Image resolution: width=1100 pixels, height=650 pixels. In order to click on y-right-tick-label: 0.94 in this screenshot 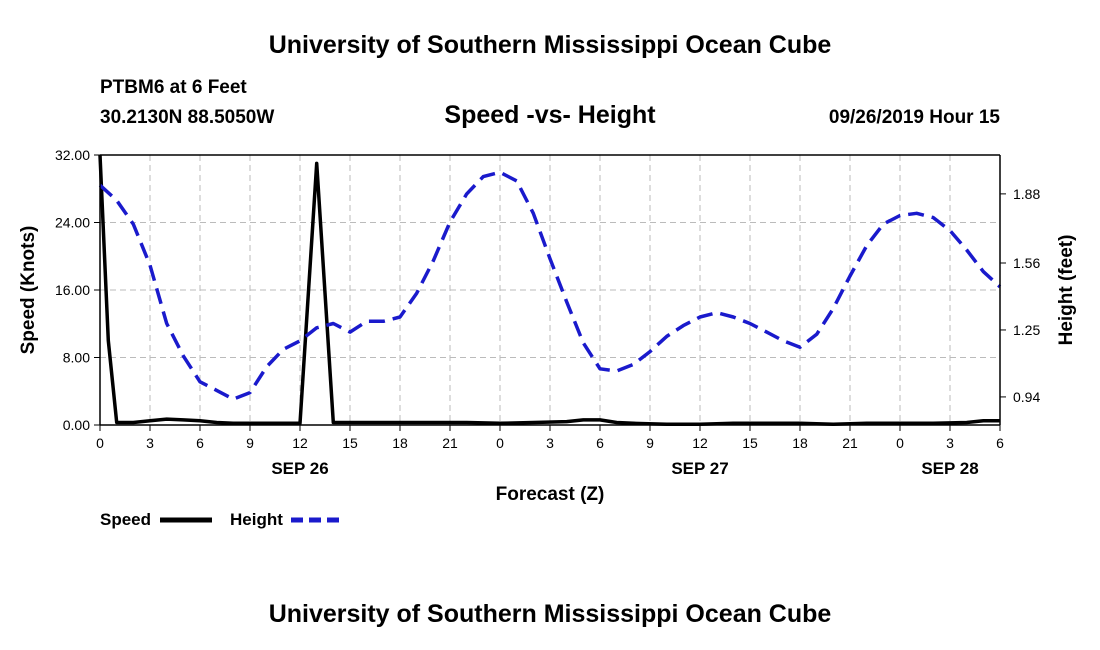, I will do `click(1026, 397)`.